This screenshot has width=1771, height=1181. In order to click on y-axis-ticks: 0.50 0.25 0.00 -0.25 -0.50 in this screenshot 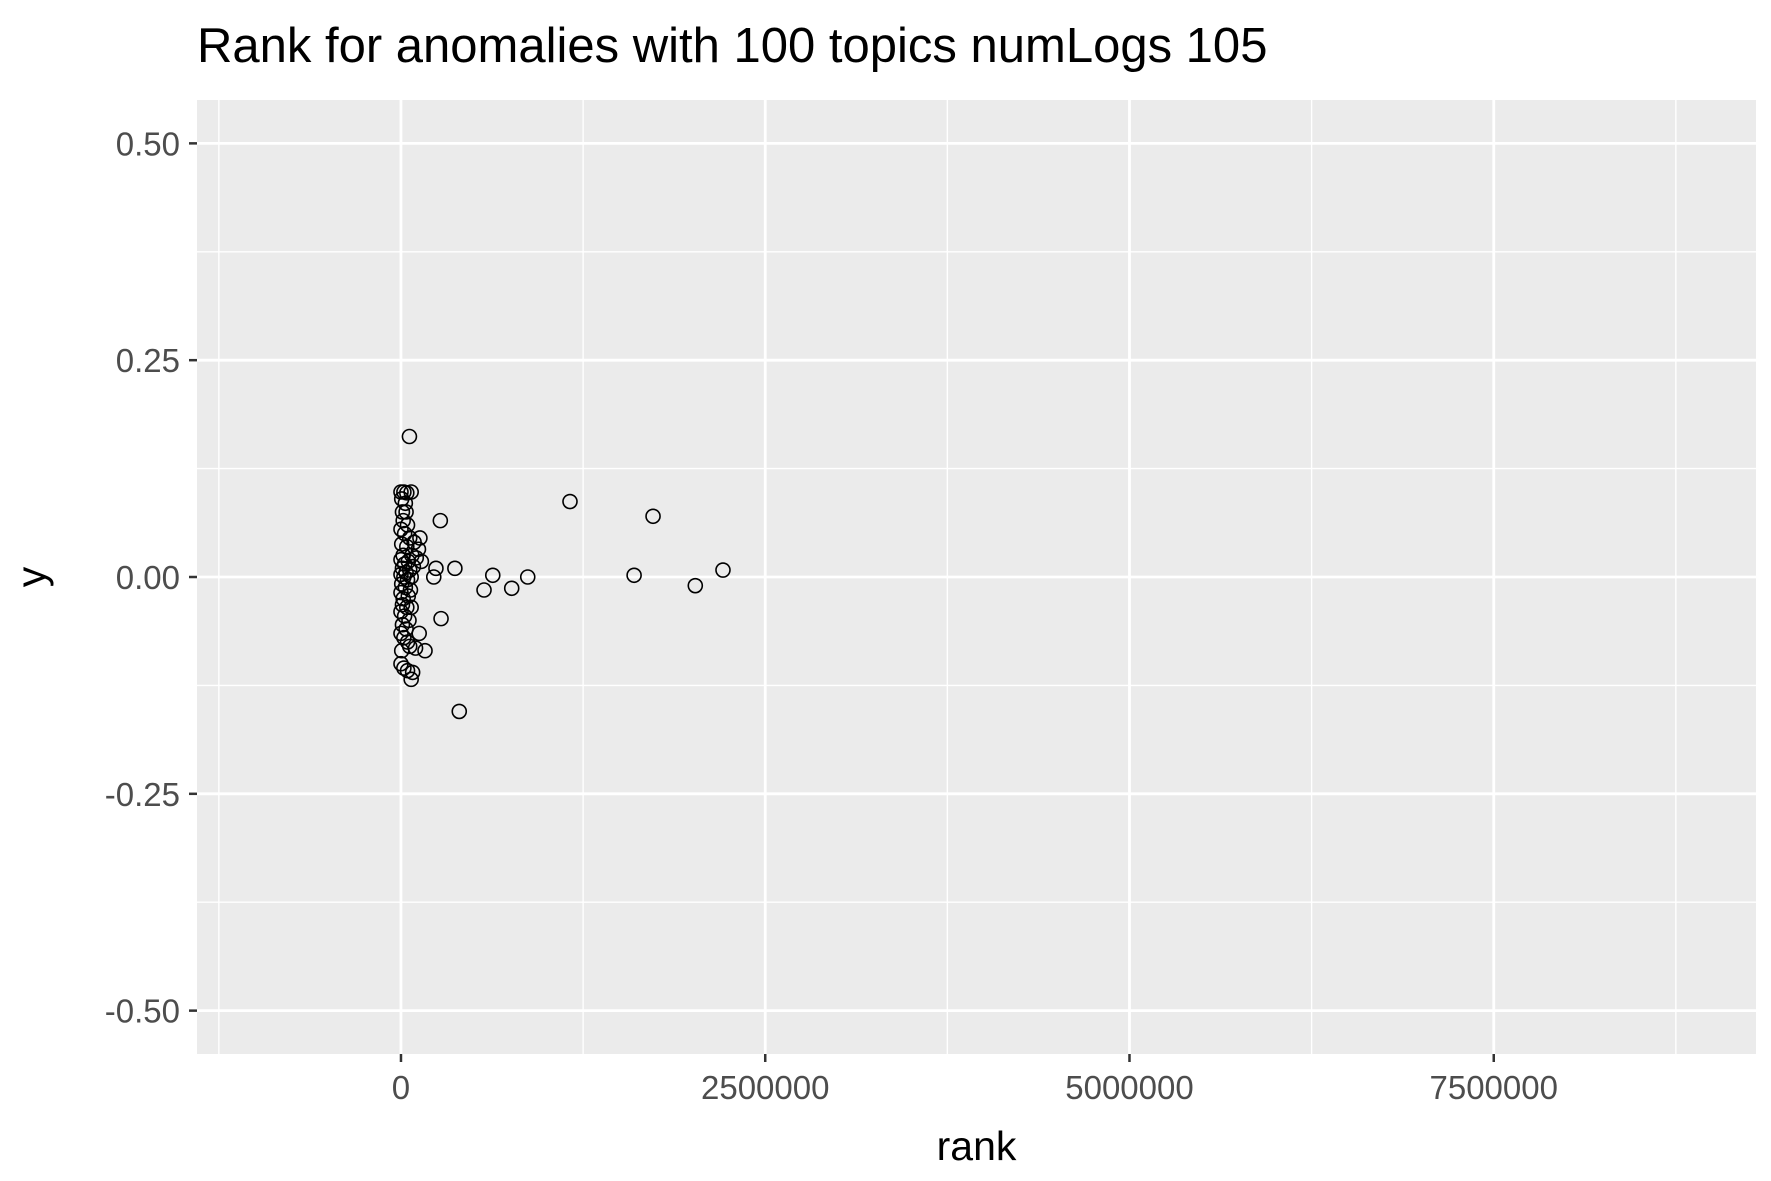, I will do `click(151, 577)`.